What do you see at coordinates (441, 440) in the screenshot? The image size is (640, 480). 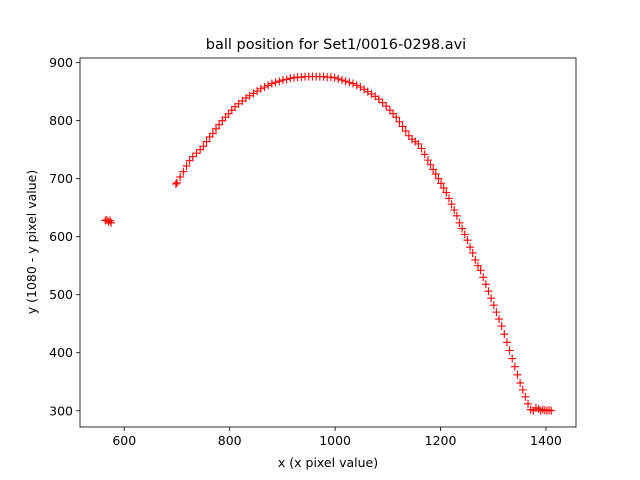 I see `x-tick-label: 1200` at bounding box center [441, 440].